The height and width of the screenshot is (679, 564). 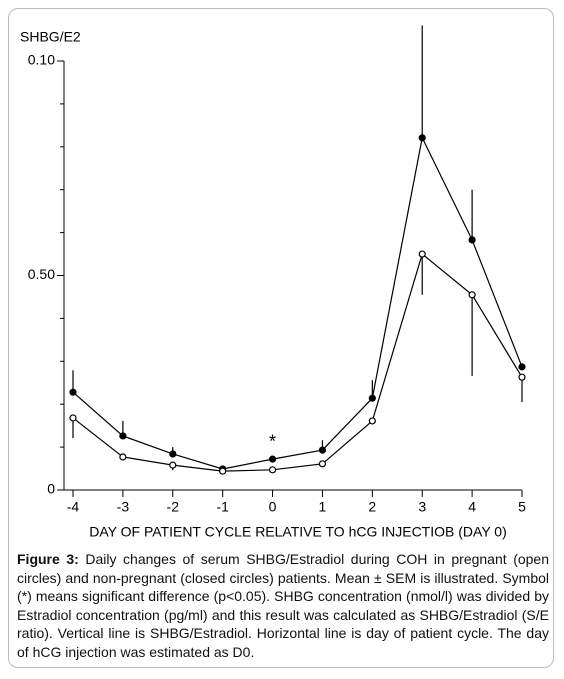 I want to click on x-tick-label: -1, so click(x=222, y=507).